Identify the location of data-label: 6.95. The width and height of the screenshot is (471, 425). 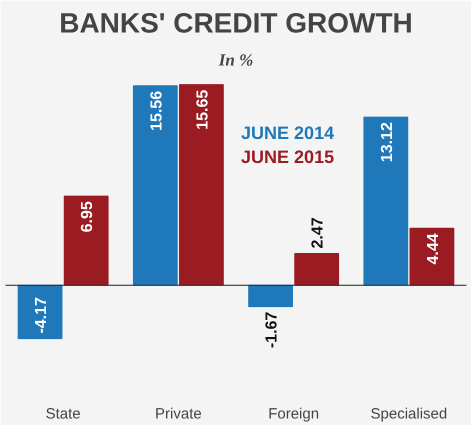
(87, 216).